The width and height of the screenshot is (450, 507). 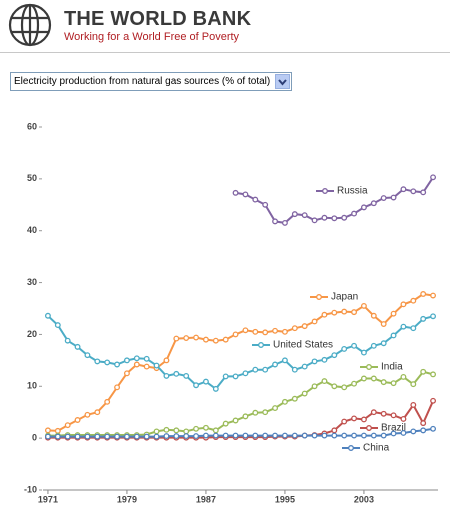 I want to click on x-tick-label: 2003, so click(x=364, y=499).